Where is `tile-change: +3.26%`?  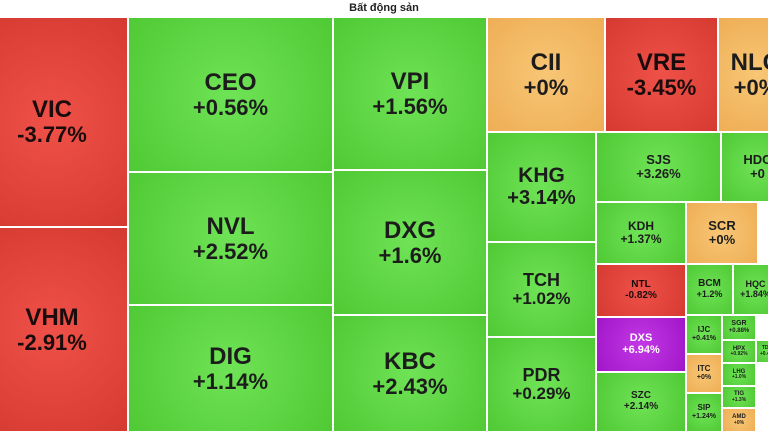
tile-change: +3.26% is located at coordinates (658, 173).